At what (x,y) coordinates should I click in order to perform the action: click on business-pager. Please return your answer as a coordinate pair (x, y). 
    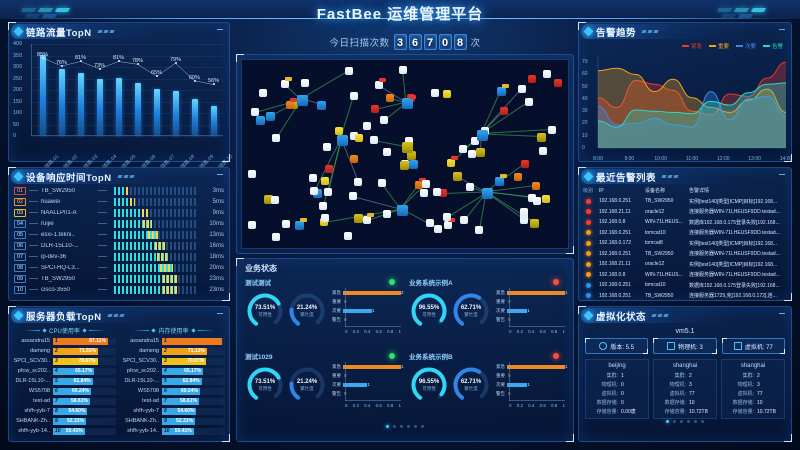
    Looking at the image, I should click on (405, 426).